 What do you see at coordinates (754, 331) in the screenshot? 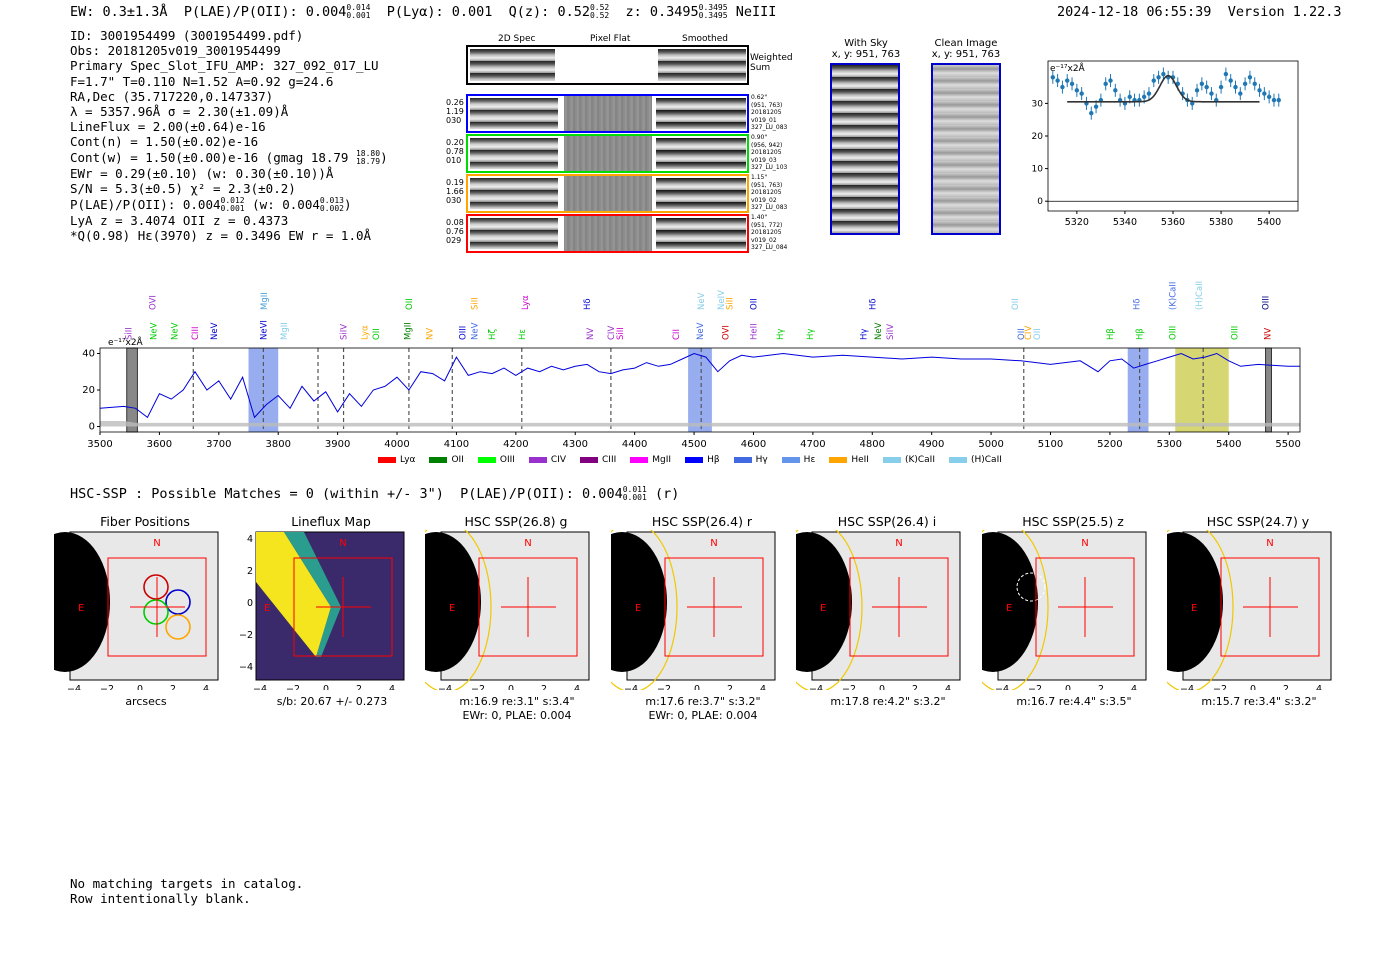
I see `spectrum-line-label: HeII` at bounding box center [754, 331].